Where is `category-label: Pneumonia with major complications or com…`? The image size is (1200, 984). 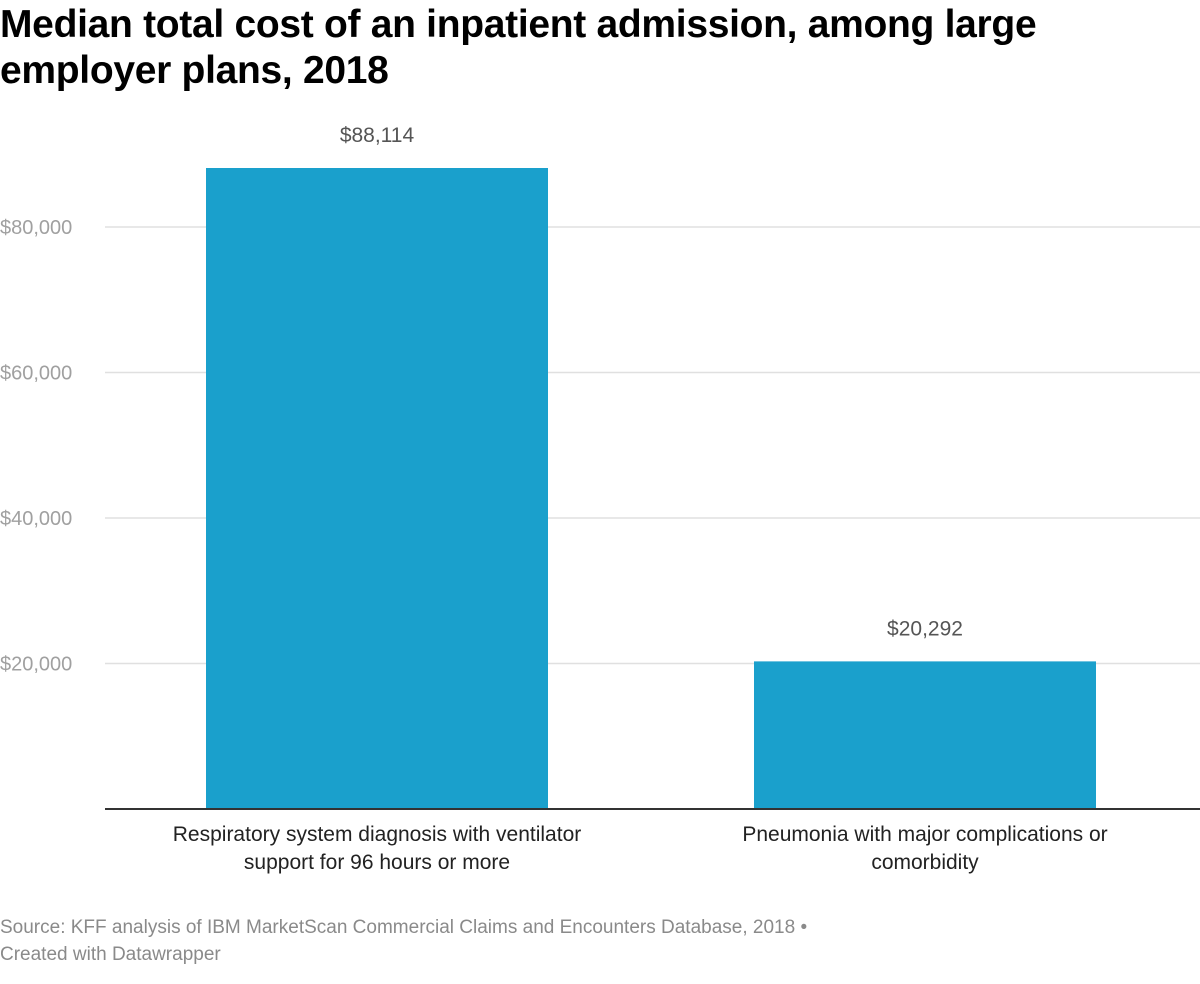 category-label: Pneumonia with major complications or com… is located at coordinates (924, 848).